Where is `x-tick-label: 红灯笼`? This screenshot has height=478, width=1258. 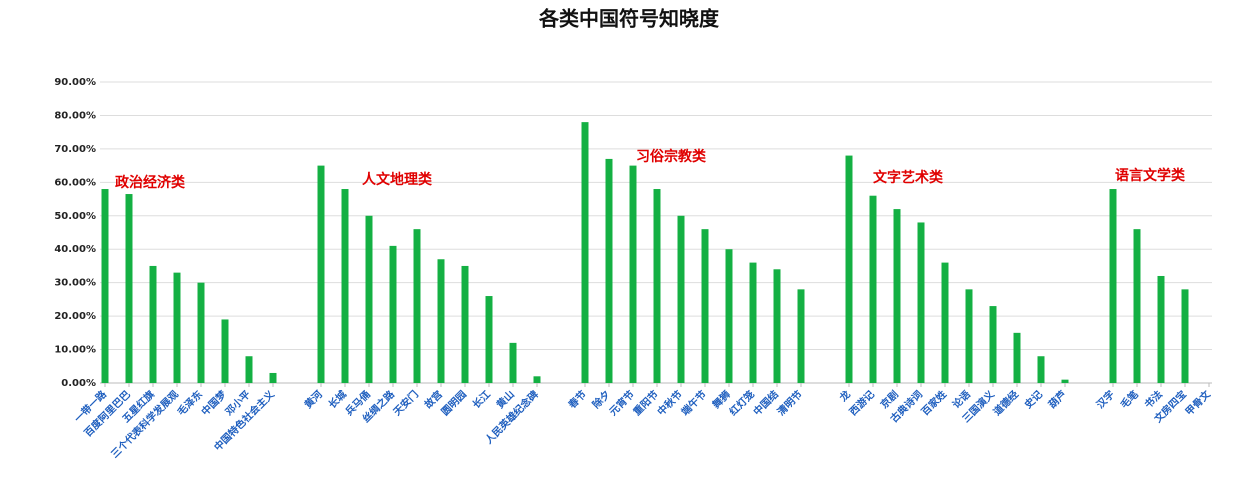 x-tick-label: 红灯笼 is located at coordinates (741, 403).